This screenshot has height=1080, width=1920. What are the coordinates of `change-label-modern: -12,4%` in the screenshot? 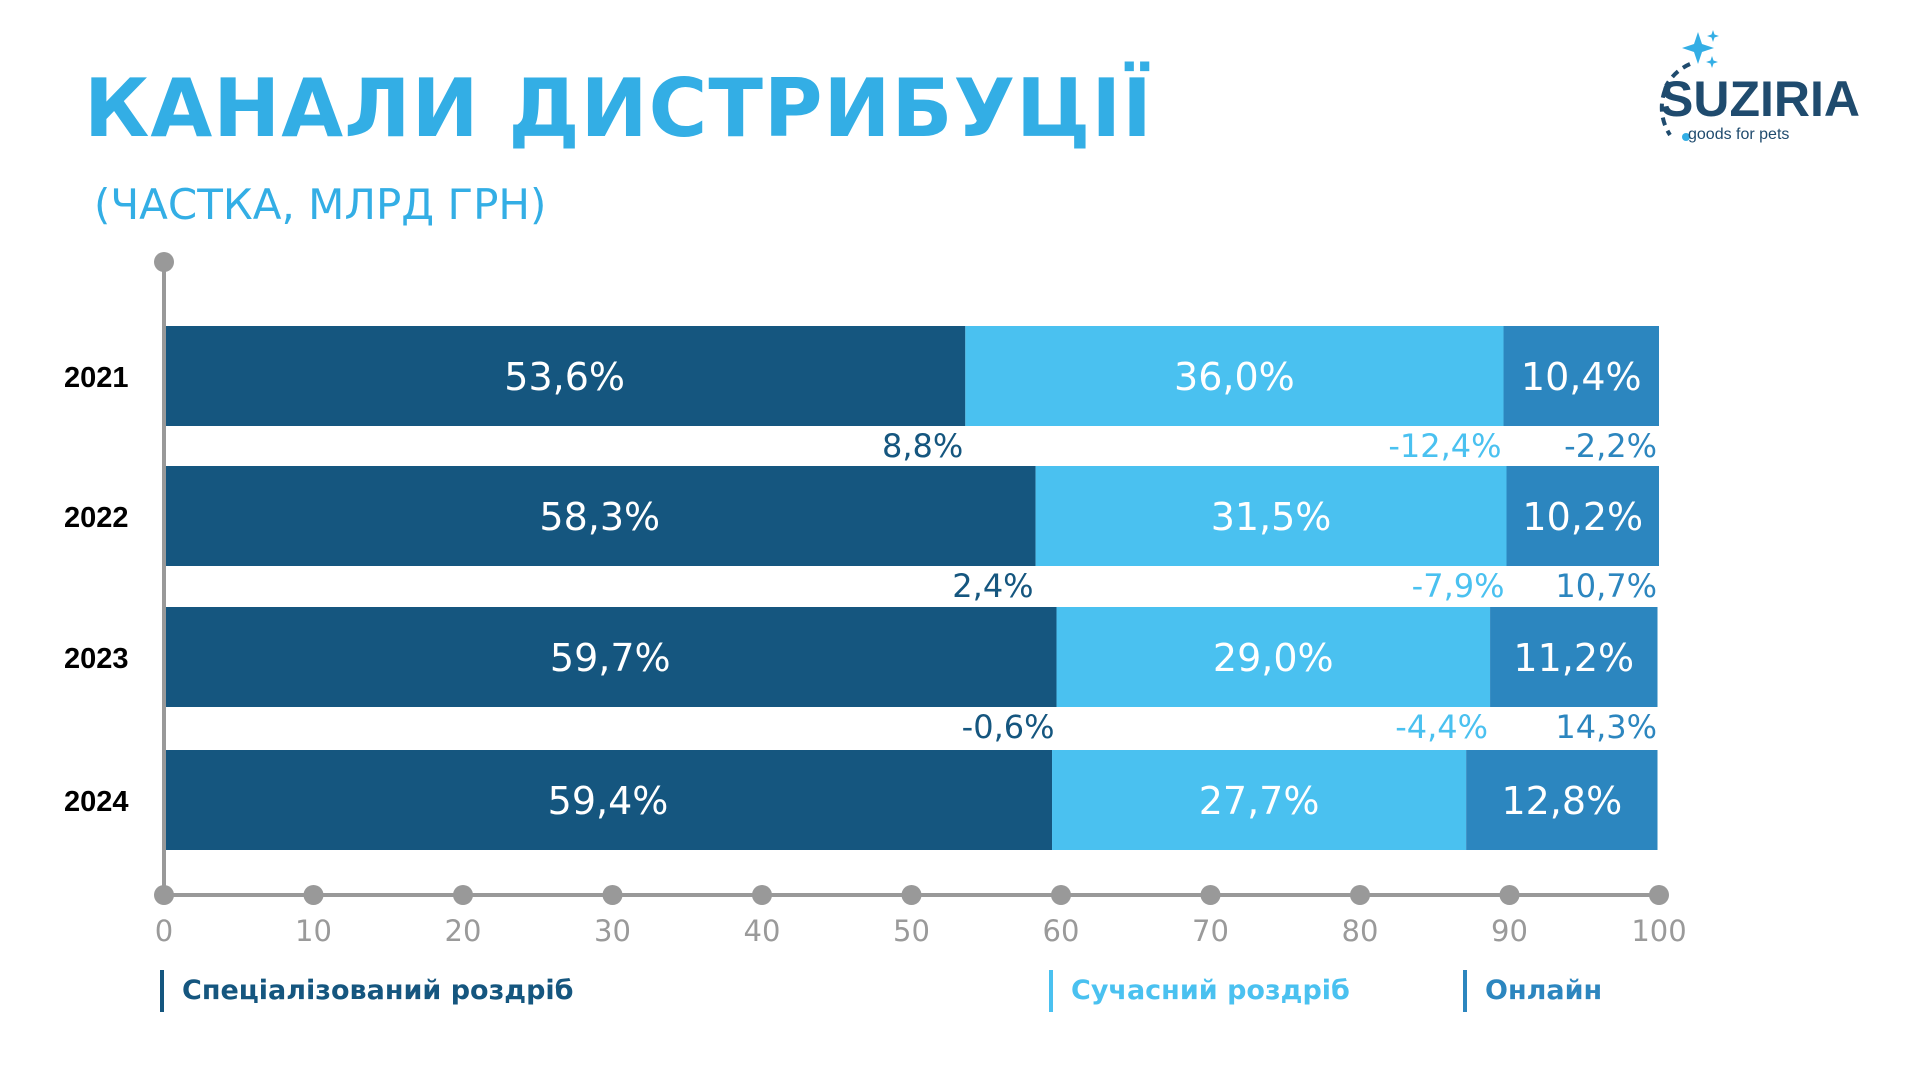 It's located at (1444, 446).